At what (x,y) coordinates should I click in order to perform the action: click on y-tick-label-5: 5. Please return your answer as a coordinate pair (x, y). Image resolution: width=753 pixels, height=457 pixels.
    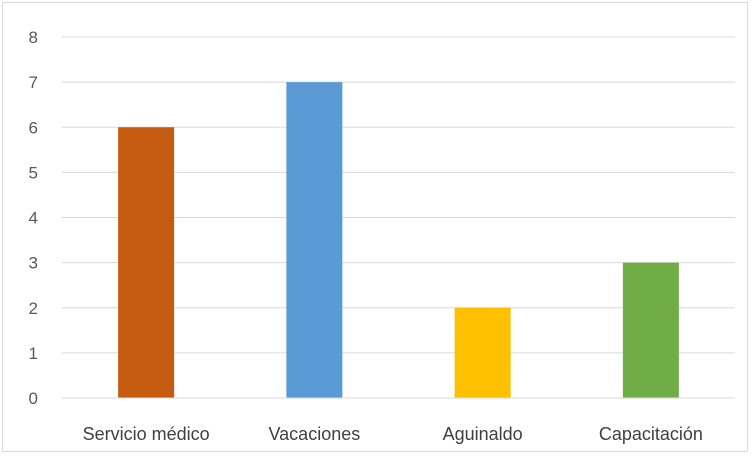
    Looking at the image, I should click on (33, 172).